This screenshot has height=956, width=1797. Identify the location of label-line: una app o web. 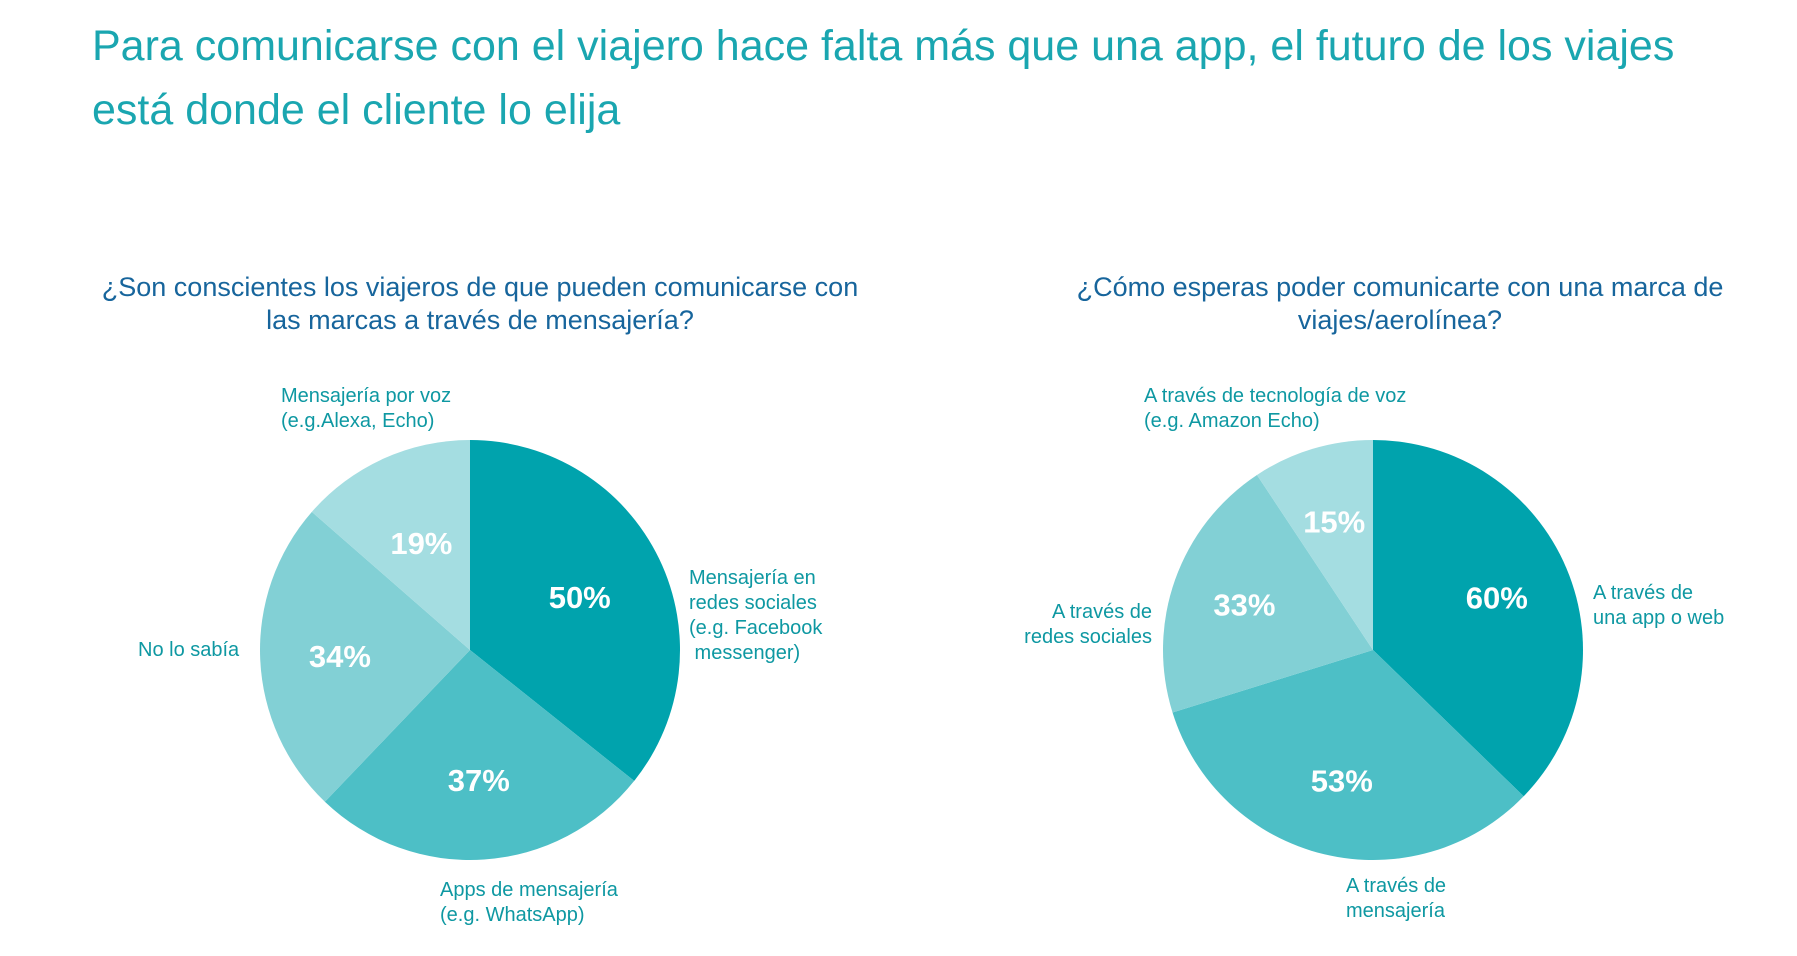
(1659, 618).